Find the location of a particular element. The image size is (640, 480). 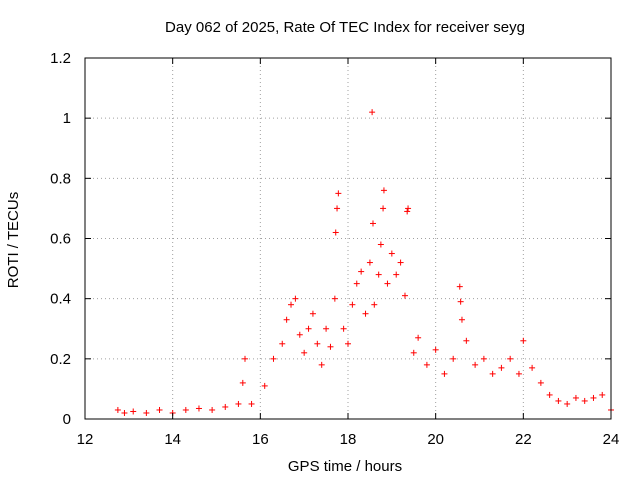

y-tick-label: 1.2 is located at coordinates (60, 58).